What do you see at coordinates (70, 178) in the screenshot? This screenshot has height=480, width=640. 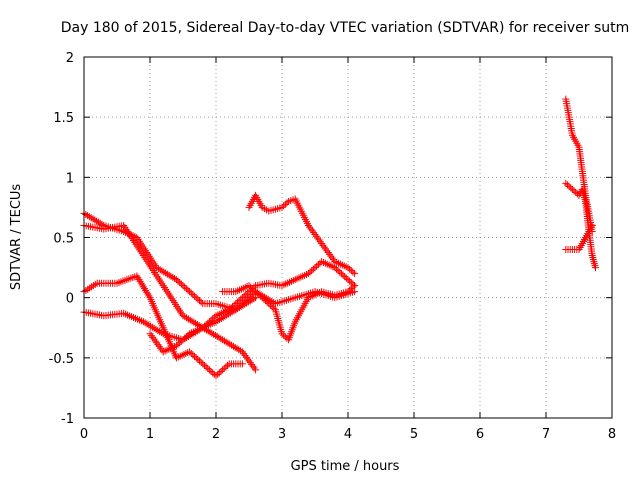 I see `y-tick-label: 1` at bounding box center [70, 178].